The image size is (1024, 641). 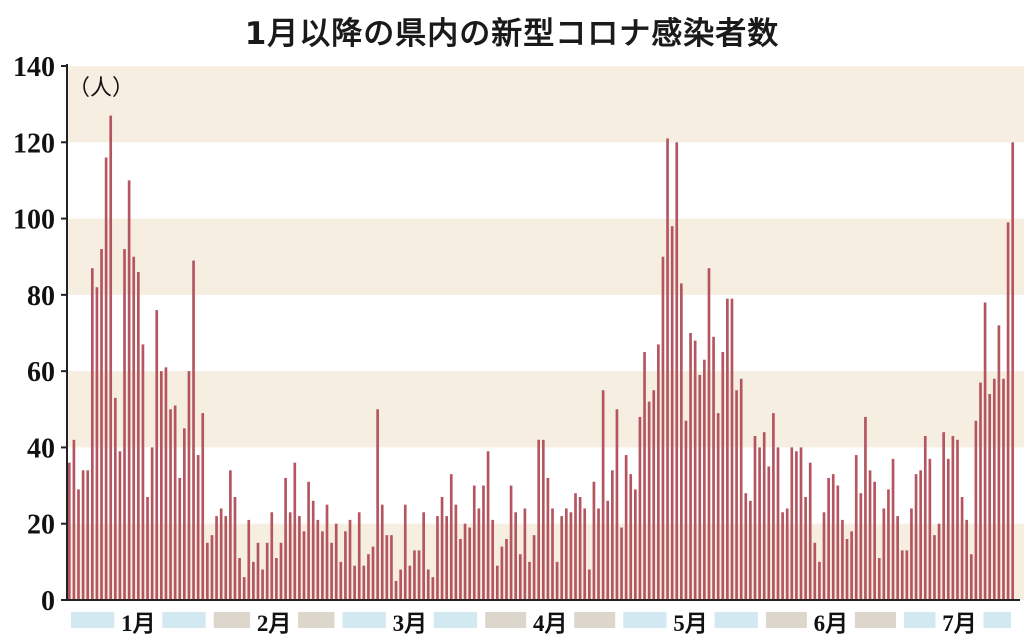 What do you see at coordinates (34, 220) in the screenshot?
I see `y-tick-label: 100` at bounding box center [34, 220].